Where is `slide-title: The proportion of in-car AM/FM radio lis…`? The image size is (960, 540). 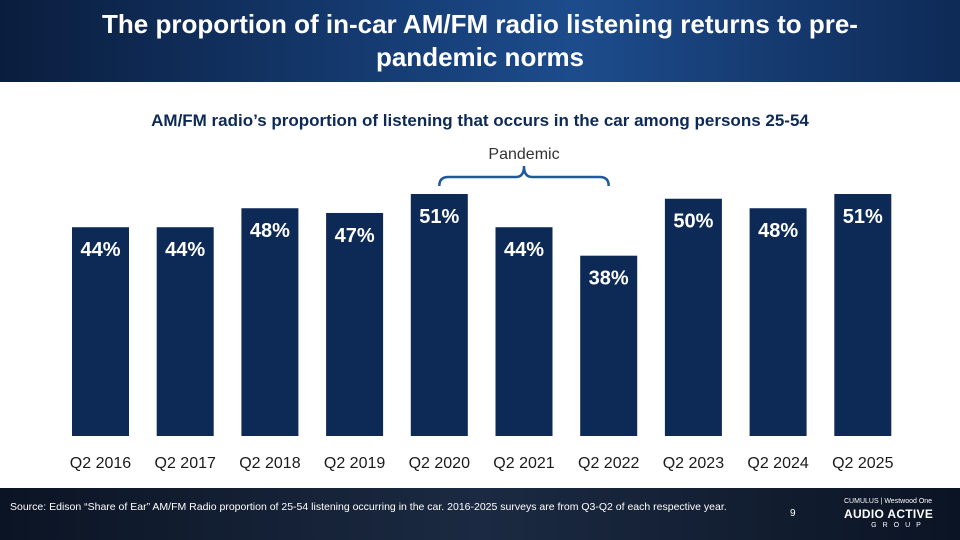 slide-title: The proportion of in-car AM/FM radio lis… is located at coordinates (480, 40).